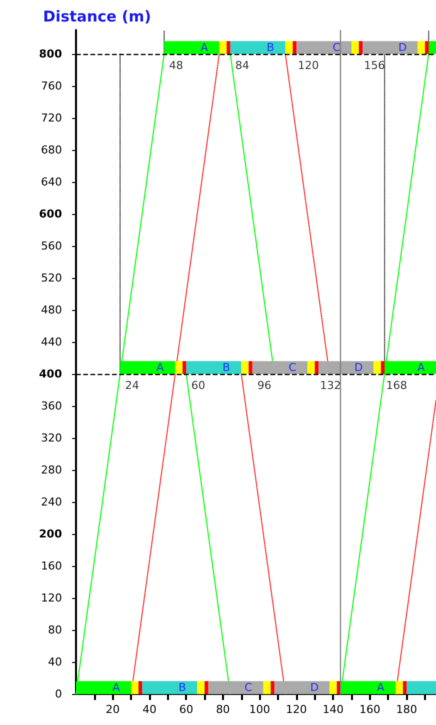 The height and width of the screenshot is (725, 436). What do you see at coordinates (50, 54) in the screenshot?
I see `y-tick-label: 800` at bounding box center [50, 54].